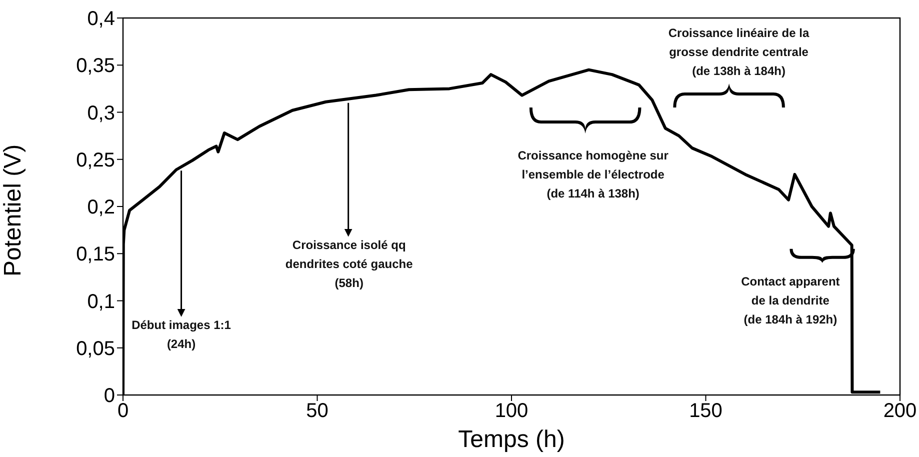  Describe the element at coordinates (101, 113) in the screenshot. I see `y-tick-label: 0,3` at that location.